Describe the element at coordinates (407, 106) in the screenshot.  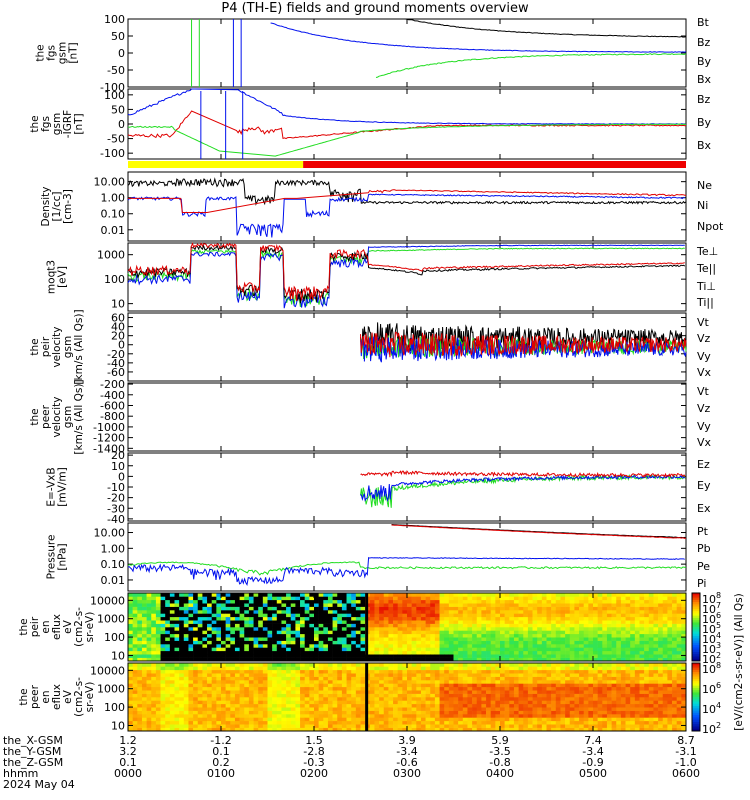
I see `series-Bx` at that location.